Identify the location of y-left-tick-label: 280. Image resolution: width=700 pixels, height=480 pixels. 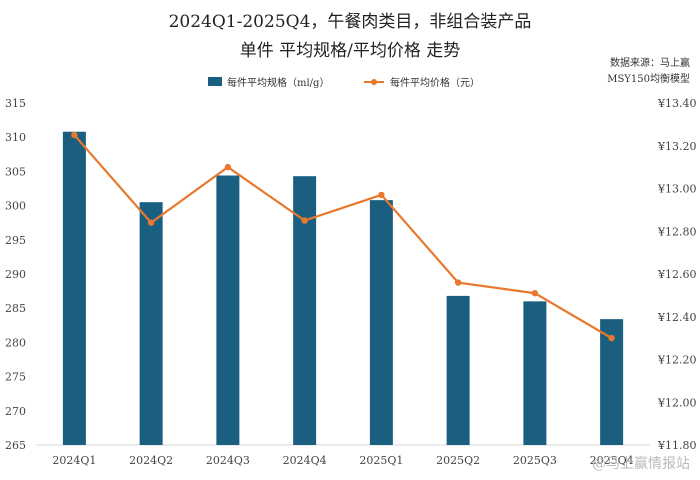
(15, 342).